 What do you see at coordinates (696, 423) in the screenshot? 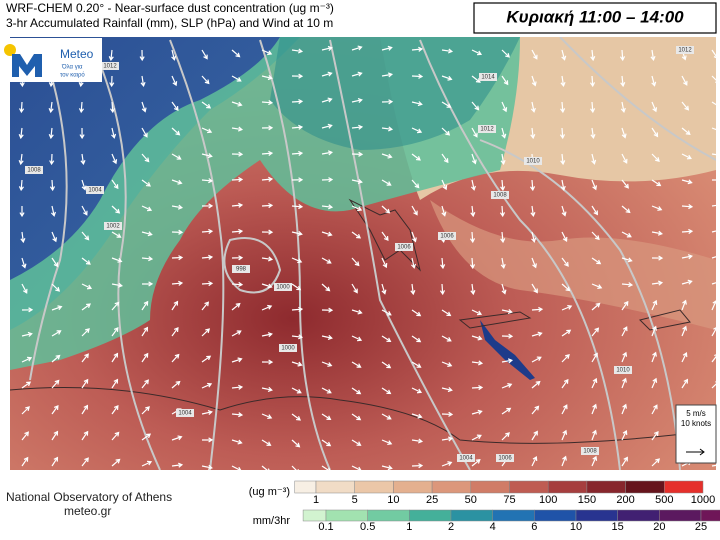
I see `wind-key-knots: 10 knots` at bounding box center [696, 423].